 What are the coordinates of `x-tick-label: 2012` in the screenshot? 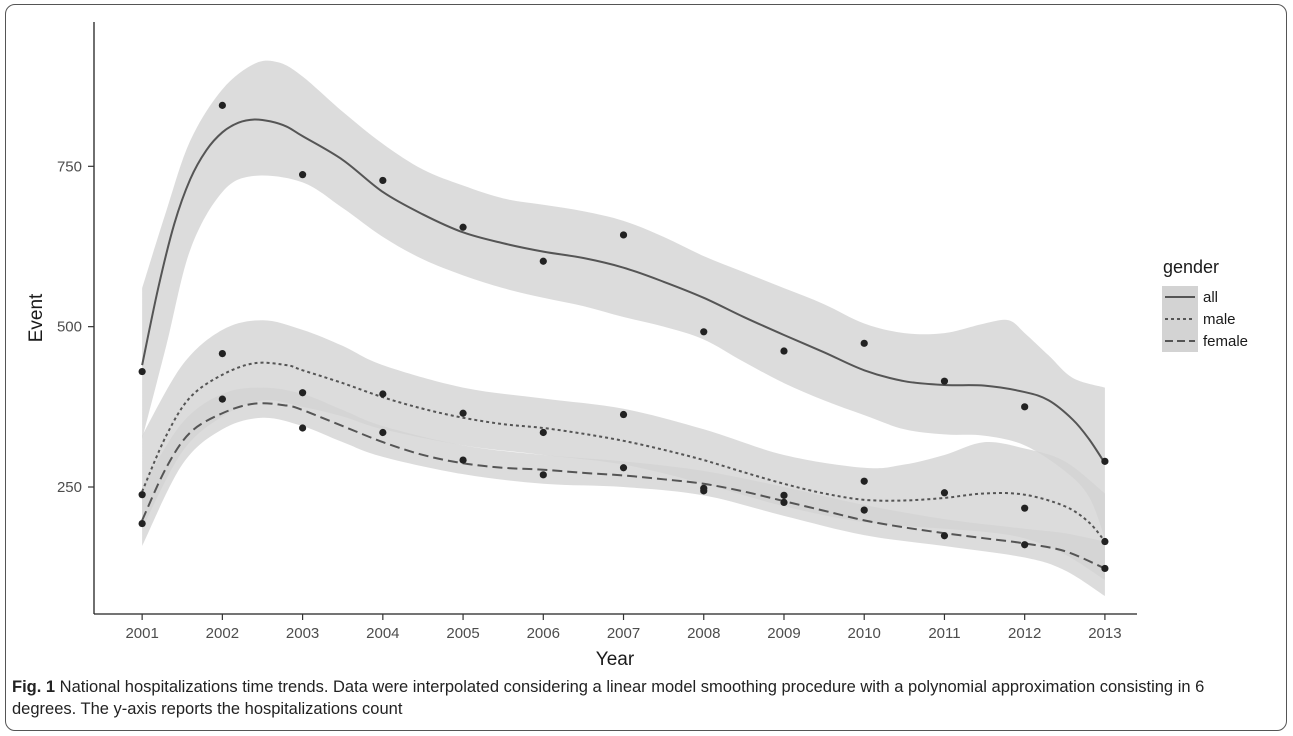 It's located at (1024, 633).